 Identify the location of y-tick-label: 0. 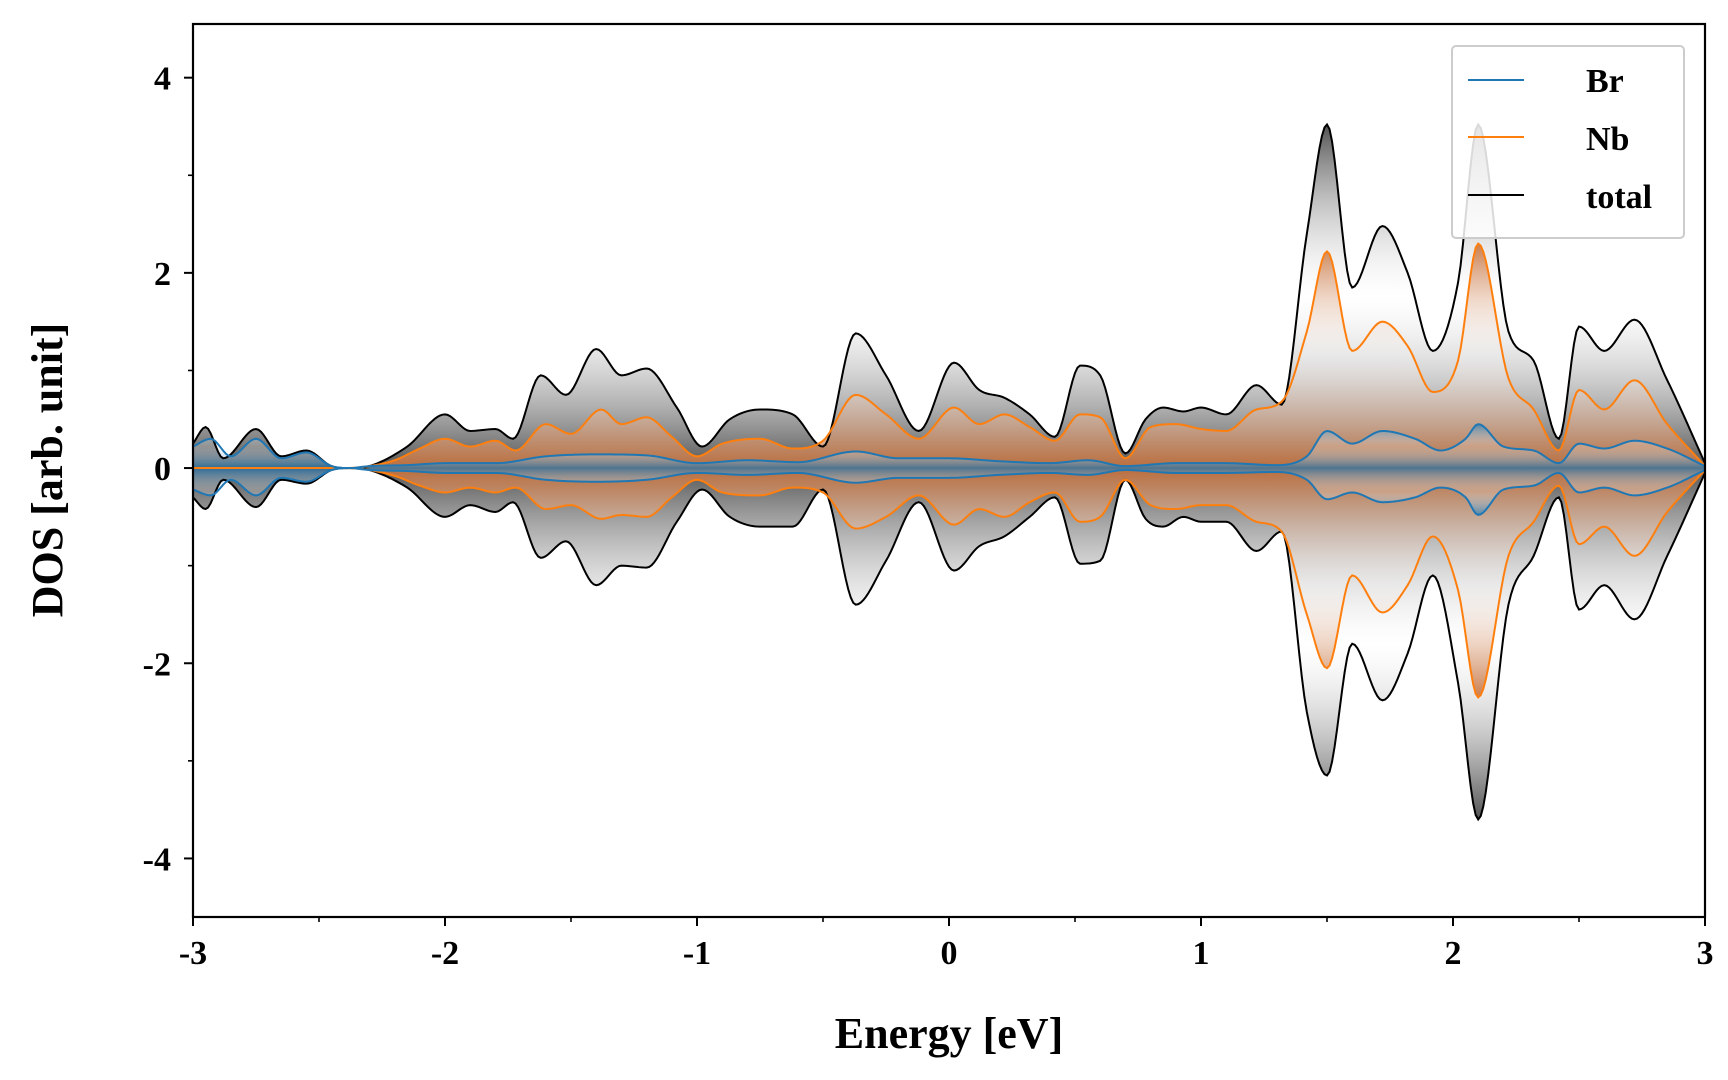
(162, 469).